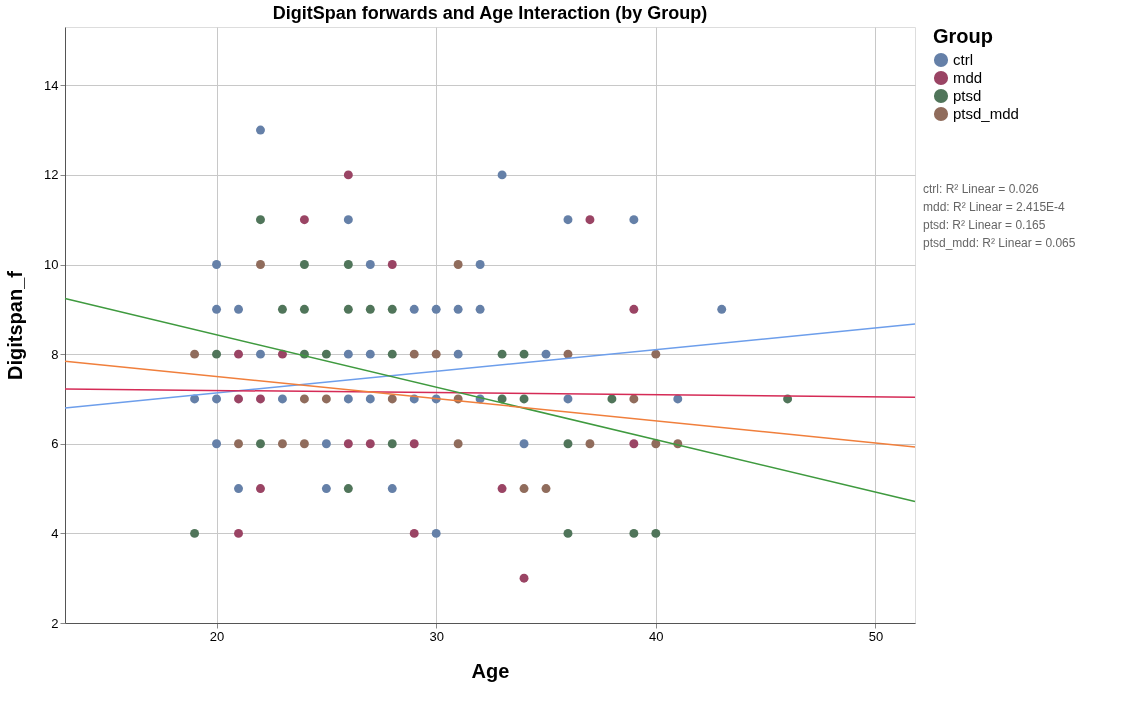 The image size is (1146, 713). What do you see at coordinates (968, 77) in the screenshot?
I see `legend-label: mdd` at bounding box center [968, 77].